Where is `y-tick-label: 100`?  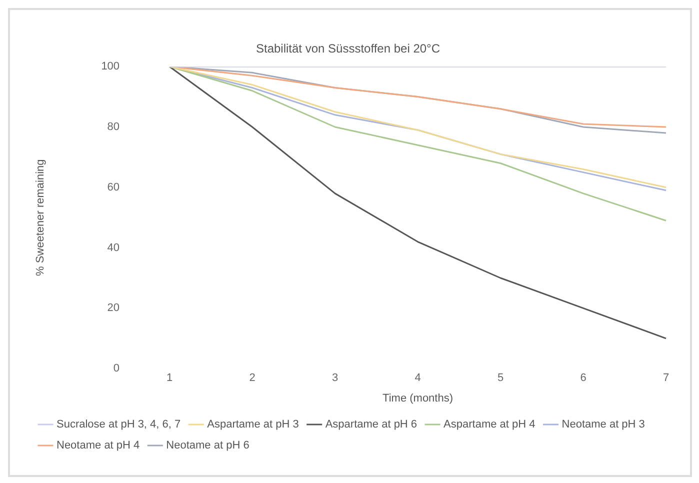 y-tick-label: 100 is located at coordinates (110, 66).